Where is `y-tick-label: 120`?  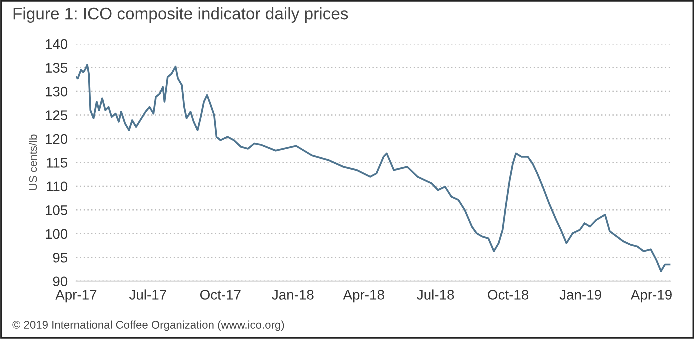
y-tick-label: 120 is located at coordinates (57, 139).